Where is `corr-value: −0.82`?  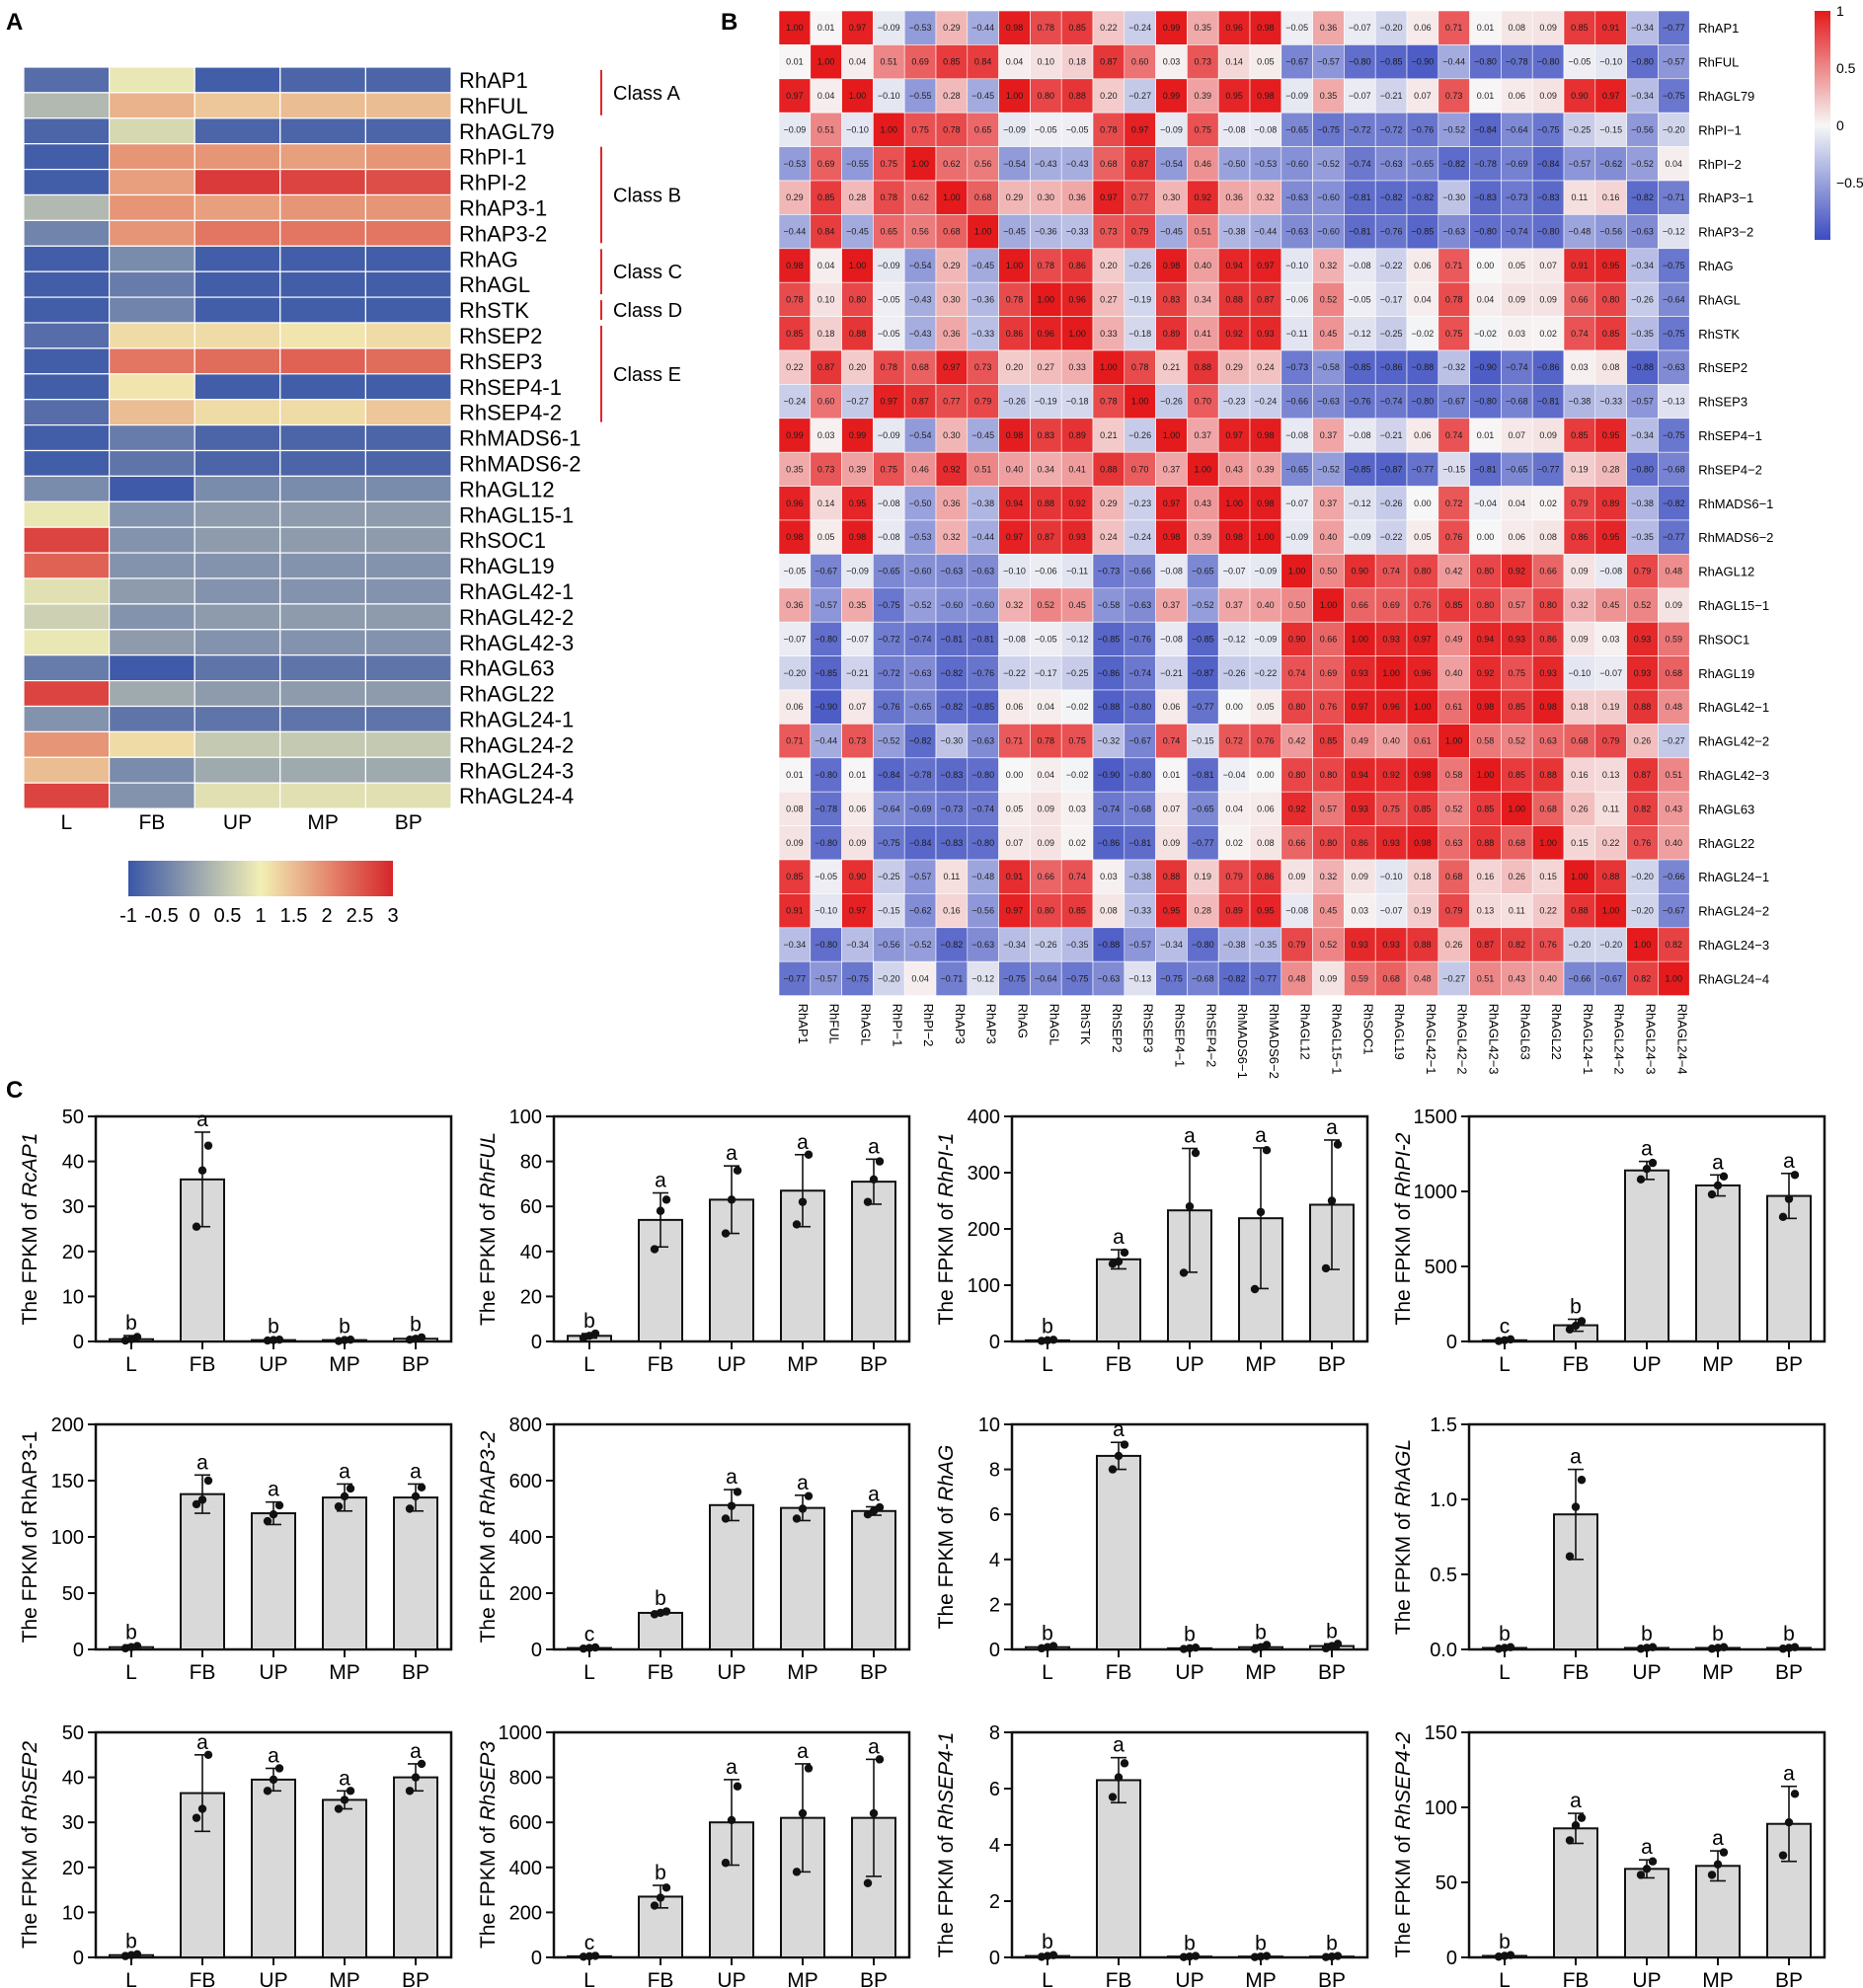 corr-value: −0.82 is located at coordinates (952, 945).